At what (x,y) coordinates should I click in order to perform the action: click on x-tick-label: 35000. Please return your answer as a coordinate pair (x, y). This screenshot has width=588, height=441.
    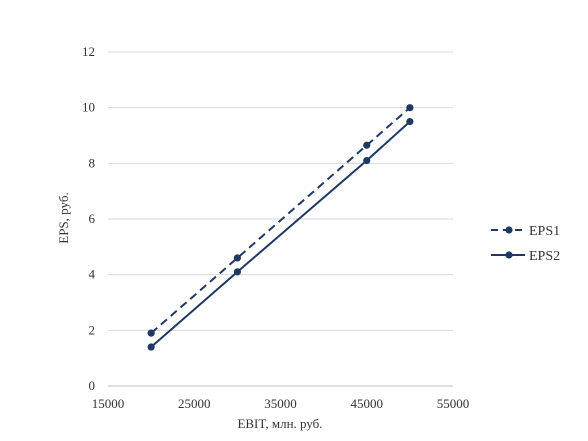
    Looking at the image, I should click on (280, 403).